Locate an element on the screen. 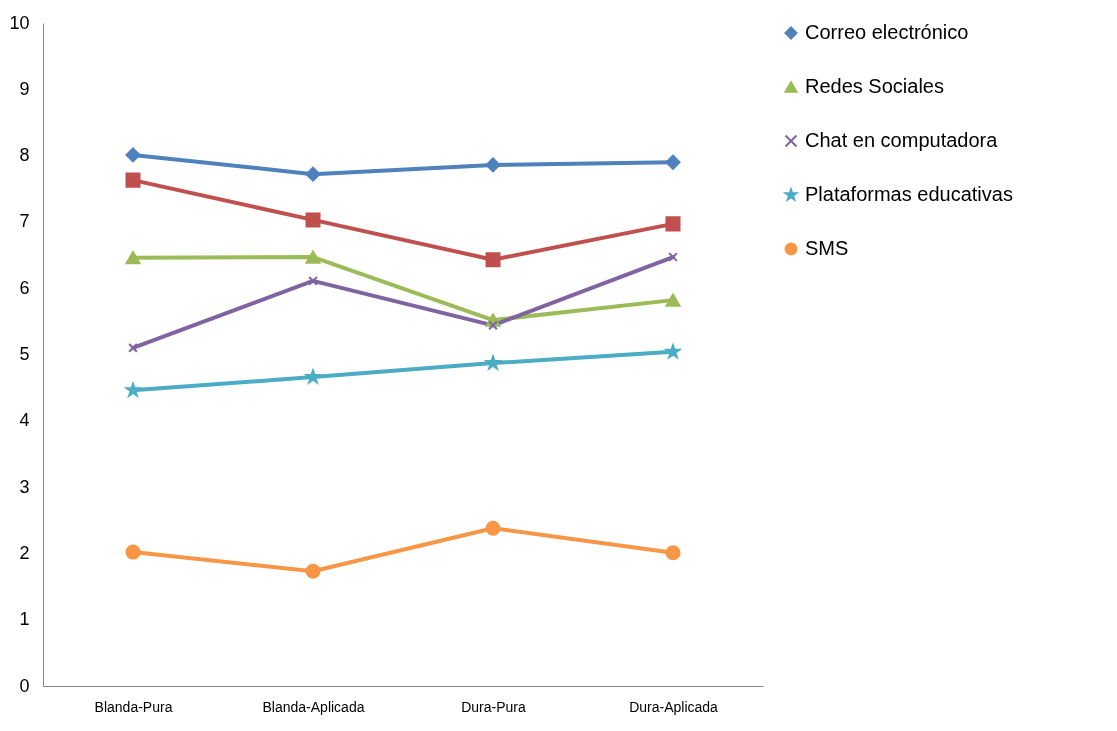  x-tick-label: Dura-Aplicada is located at coordinates (674, 706).